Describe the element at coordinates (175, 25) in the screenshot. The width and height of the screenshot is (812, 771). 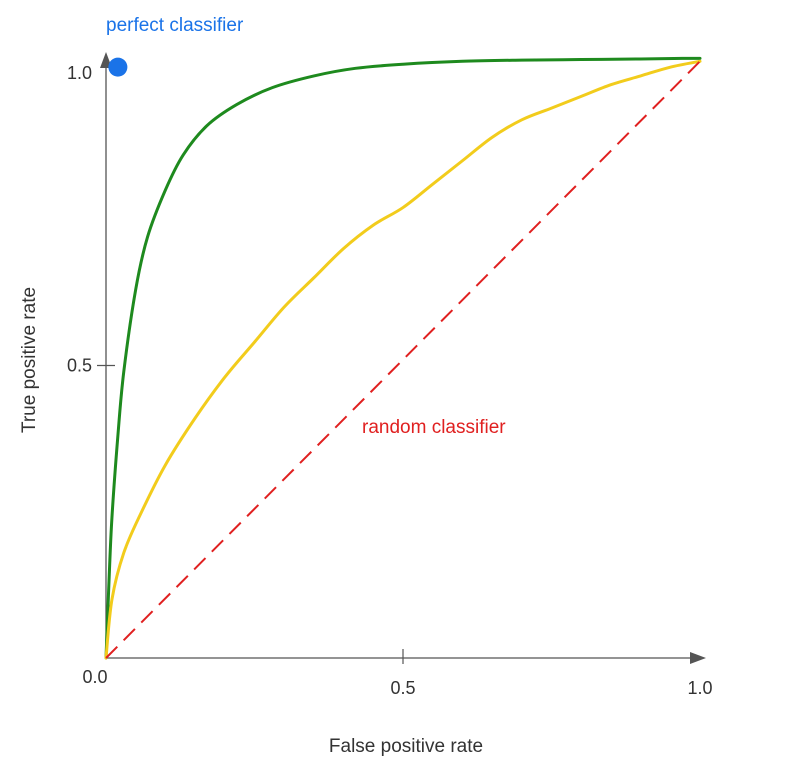
I see `perfect-classifier-annotation: perfect classifier` at that location.